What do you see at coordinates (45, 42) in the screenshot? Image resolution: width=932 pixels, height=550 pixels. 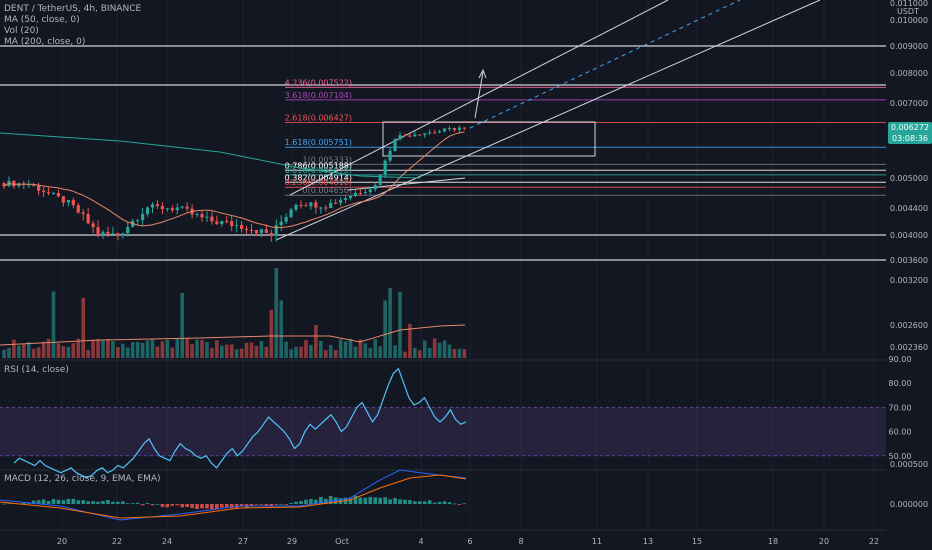 I see `ma200-legend: MA (200, close, 0)` at bounding box center [45, 42].